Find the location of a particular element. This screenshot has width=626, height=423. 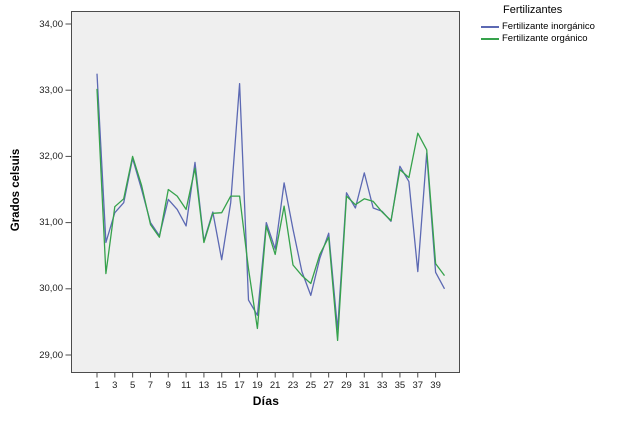

x-tick-label: 29 is located at coordinates (346, 385).